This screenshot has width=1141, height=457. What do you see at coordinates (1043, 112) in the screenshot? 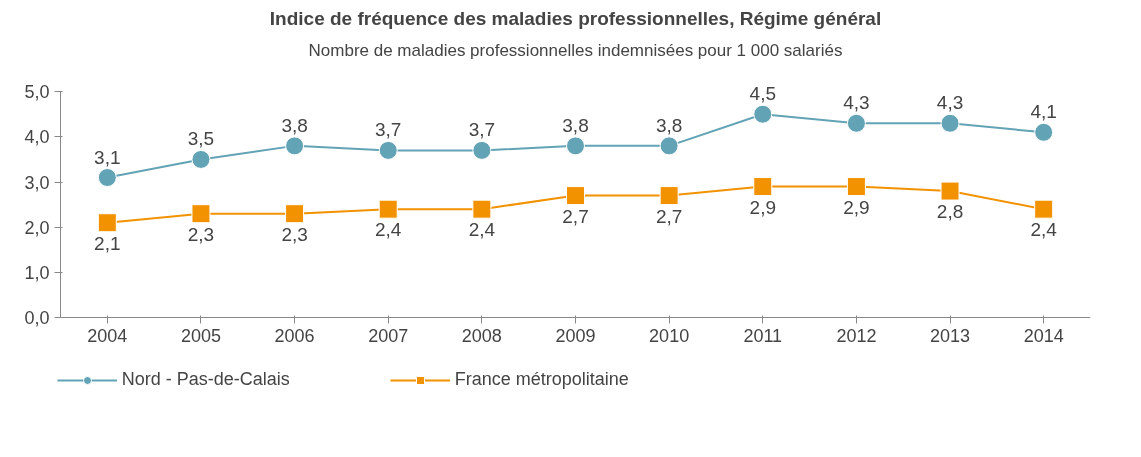
I see `data-label: 4,1` at bounding box center [1043, 112].